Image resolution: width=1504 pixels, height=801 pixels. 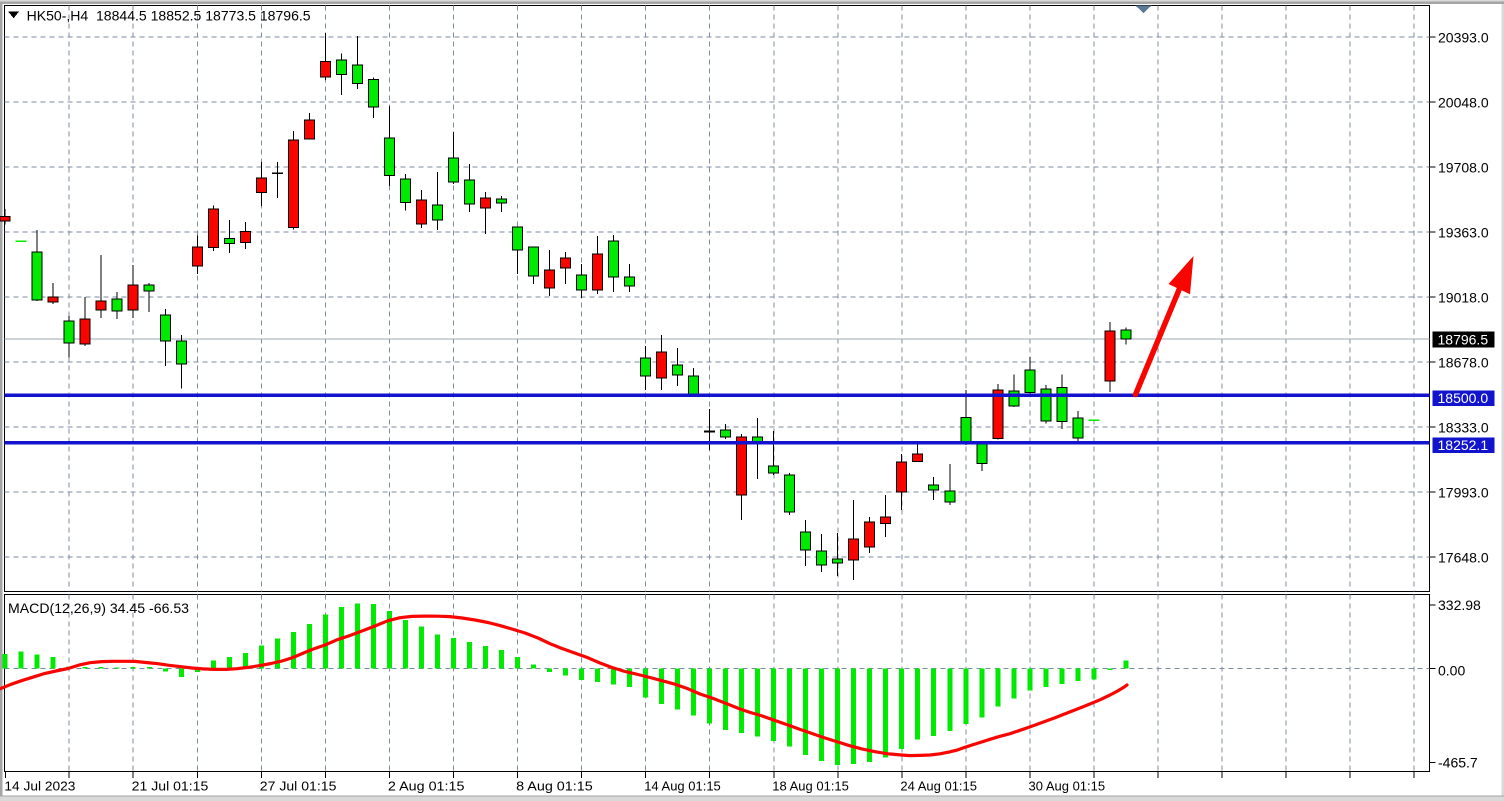 I want to click on svg-text: 19363.0, so click(x=1463, y=232).